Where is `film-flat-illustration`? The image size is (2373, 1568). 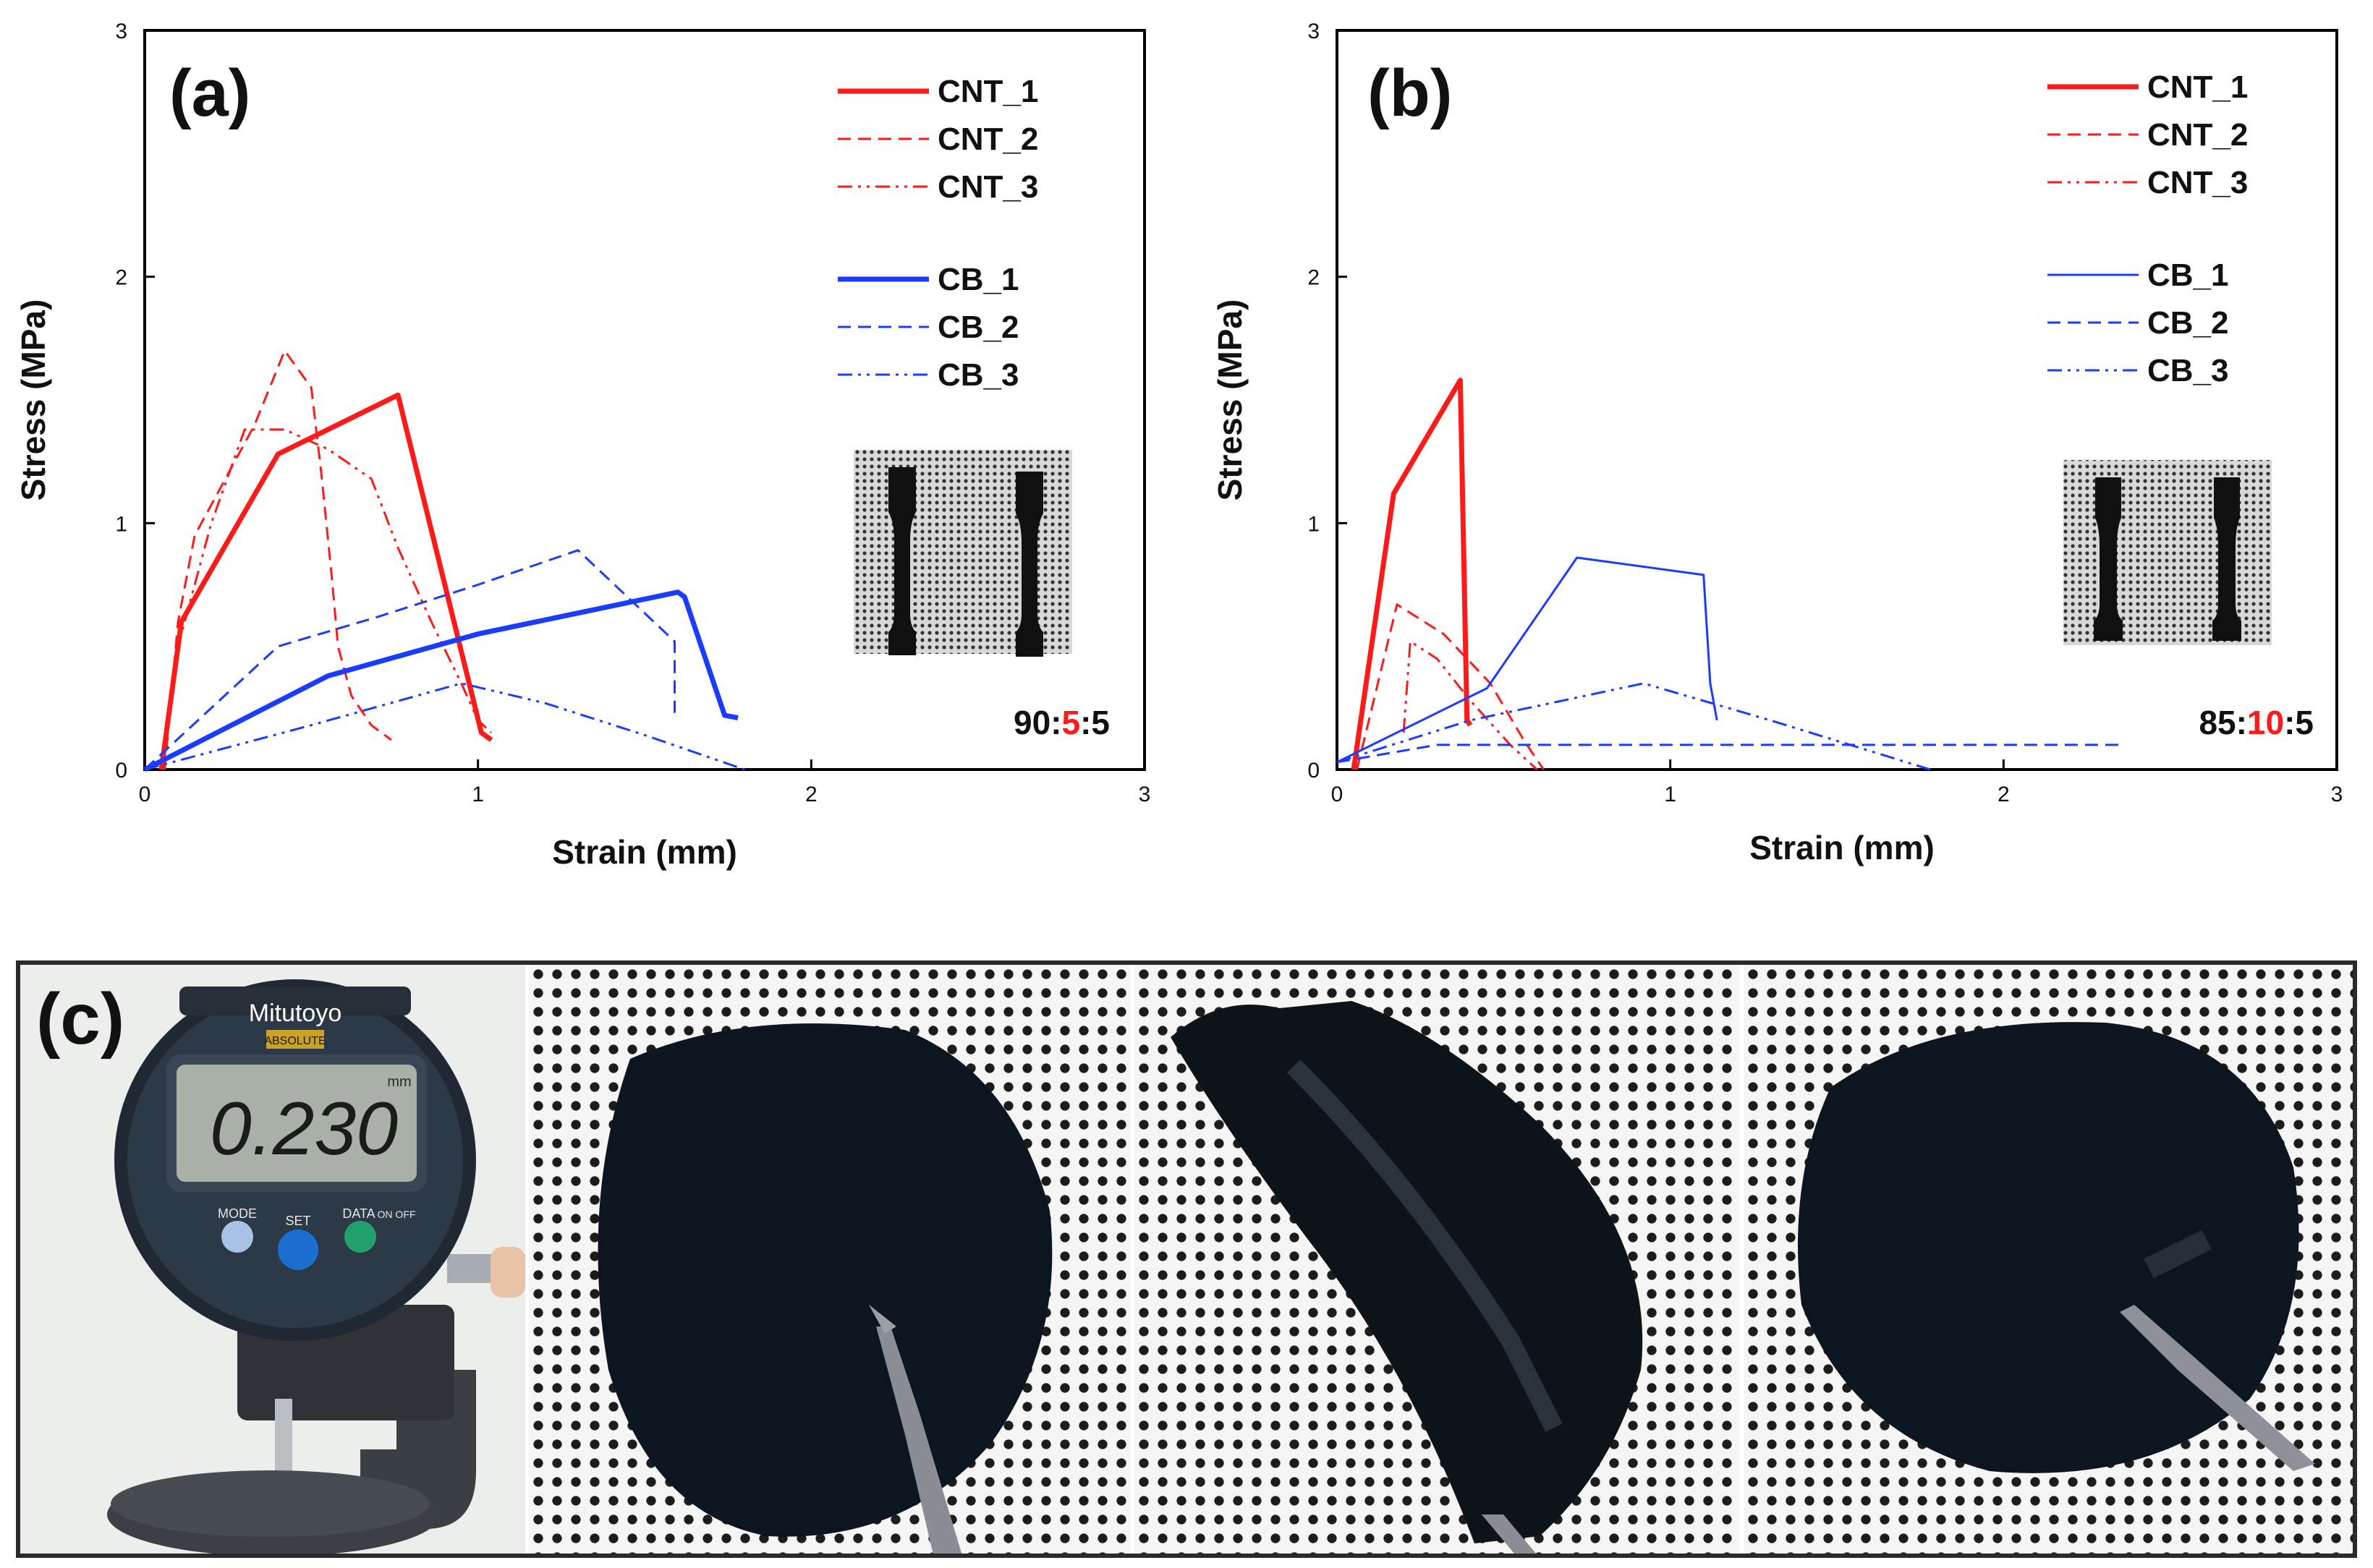 film-flat-illustration is located at coordinates (825, 1288).